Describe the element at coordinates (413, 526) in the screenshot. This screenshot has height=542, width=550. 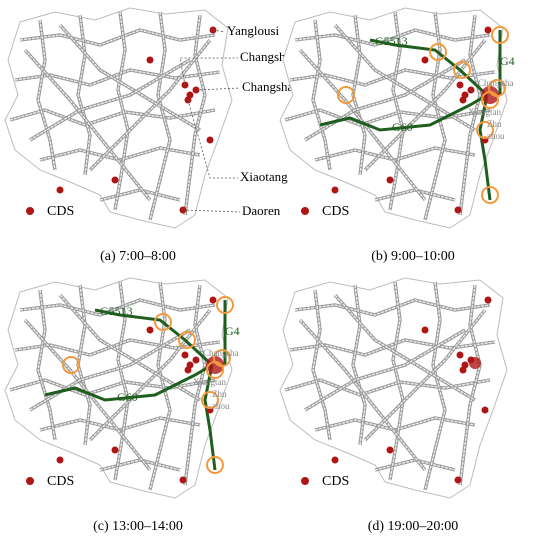
I see `panel-caption: (d) 19:00–20:00` at that location.